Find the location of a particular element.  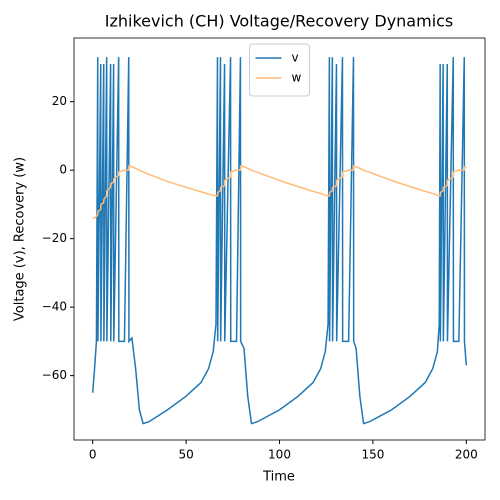

y-tick-label: −20 is located at coordinates (54, 238).